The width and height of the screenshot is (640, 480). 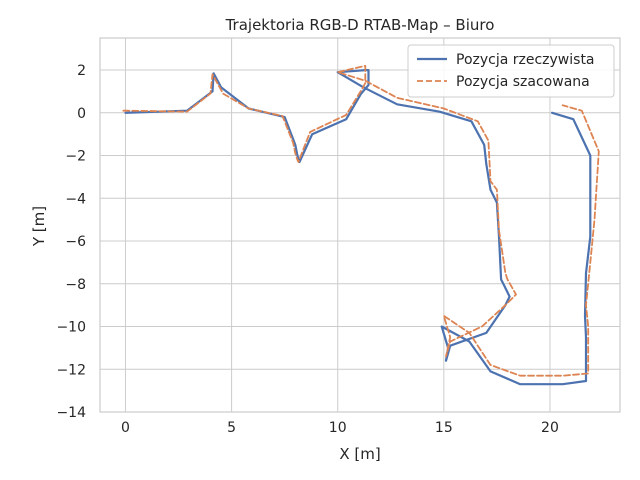 I want to click on chart-title: Trajektoria RGB-D RTAB-Map – Biuro, so click(x=360, y=25).